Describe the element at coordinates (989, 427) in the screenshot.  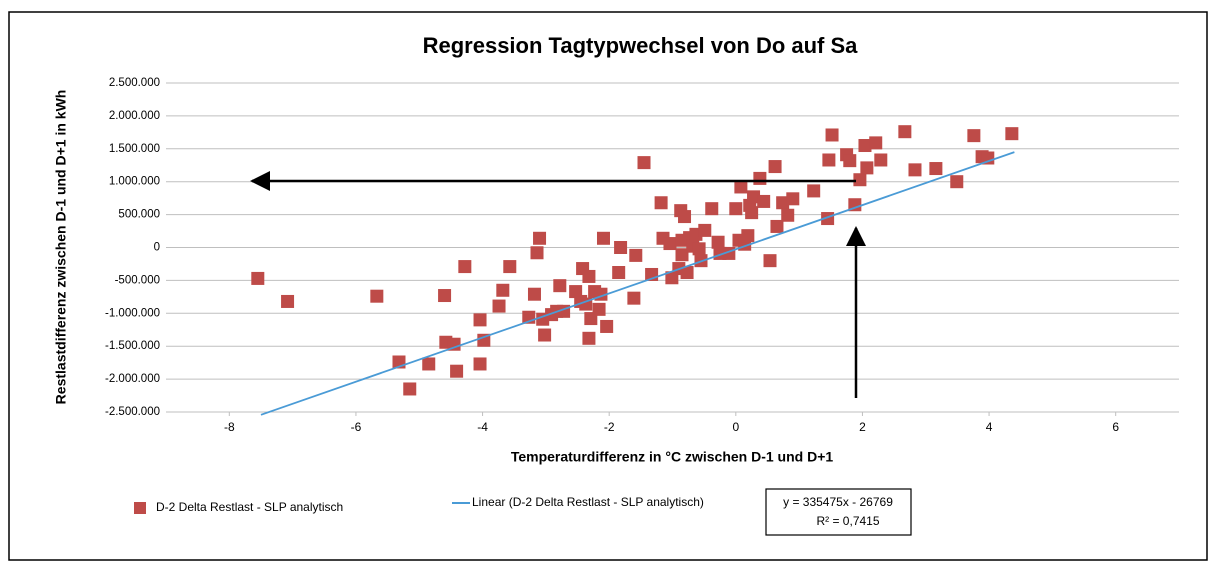
I see `x-tick-label: 4` at that location.